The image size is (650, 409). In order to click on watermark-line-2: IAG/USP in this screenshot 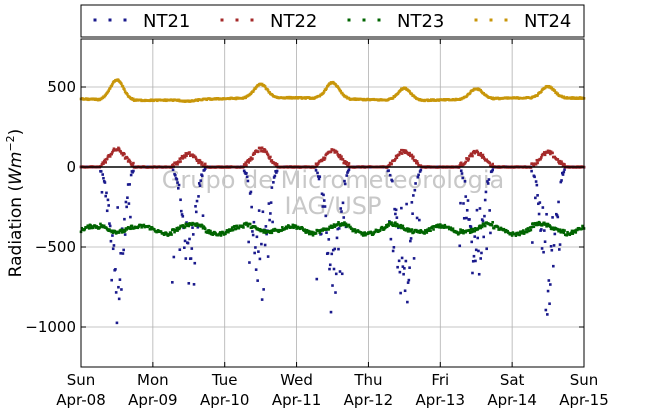, I will do `click(332, 206)`.